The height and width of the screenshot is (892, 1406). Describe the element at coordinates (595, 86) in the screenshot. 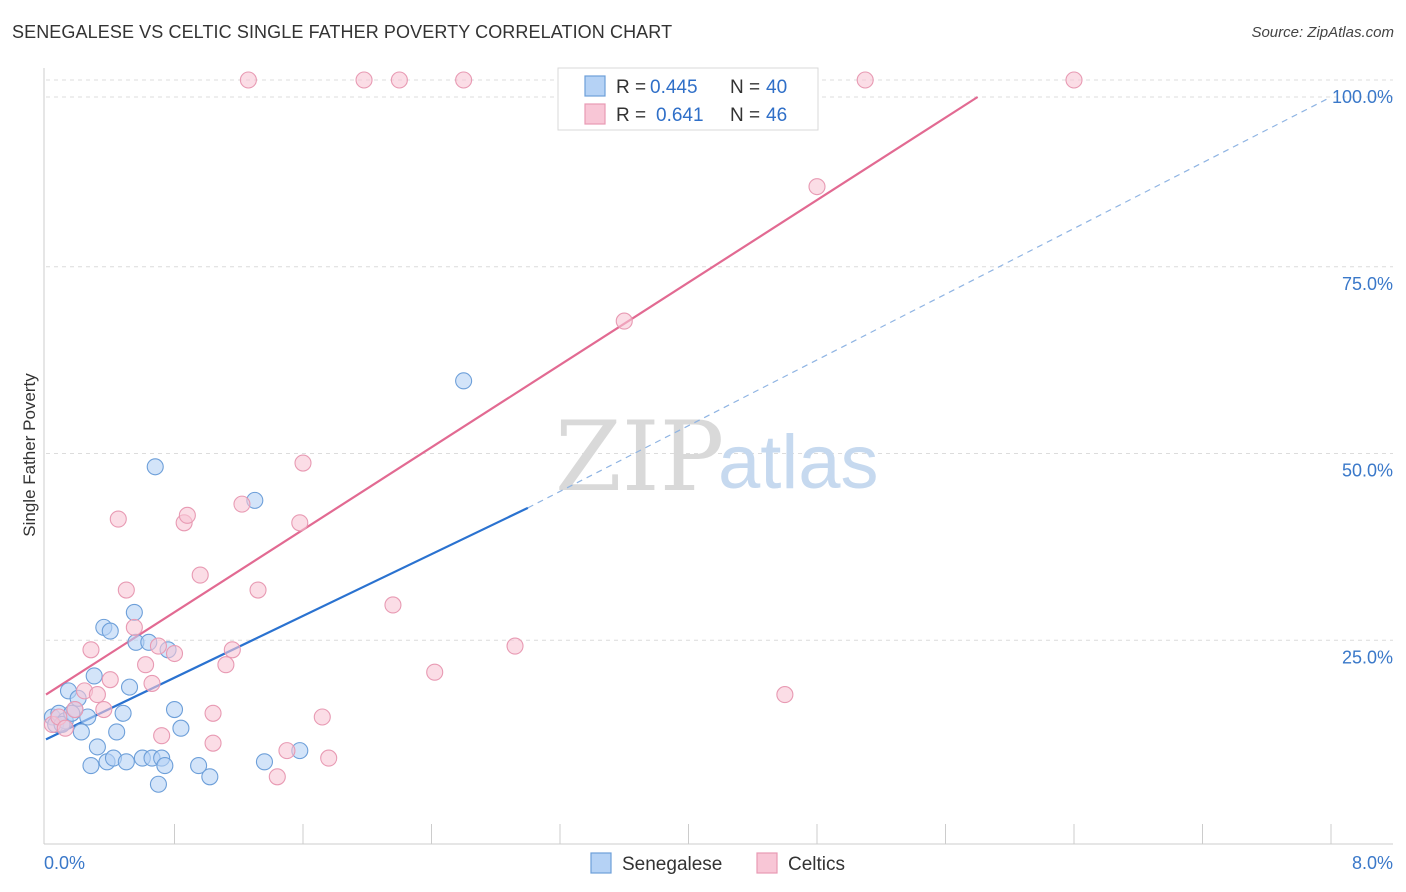

I see `legend-swatch-senegalese` at that location.